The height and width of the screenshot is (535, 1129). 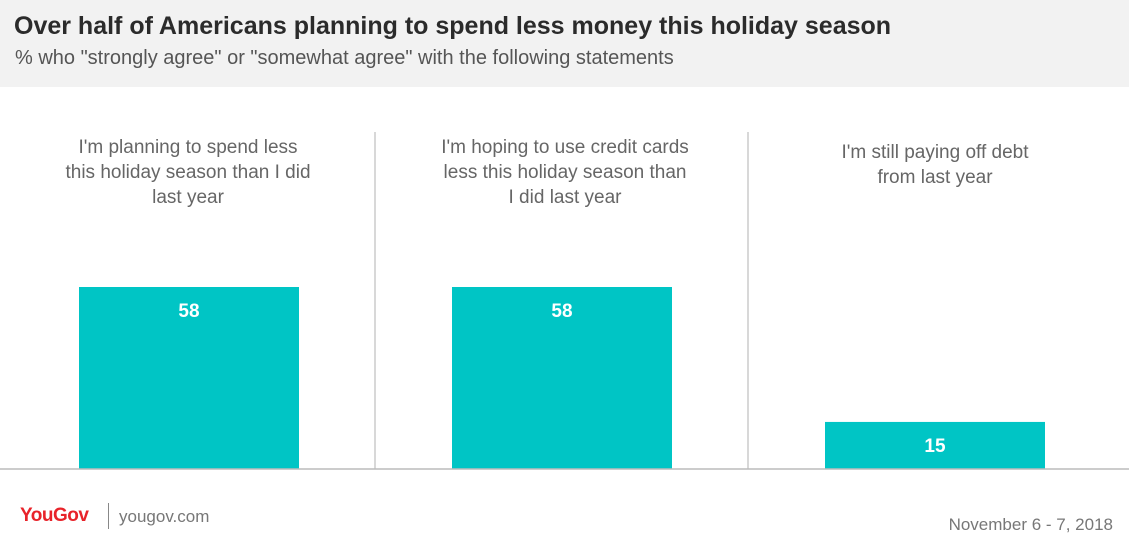 What do you see at coordinates (54, 515) in the screenshot?
I see `yougov-logo: YouGov` at bounding box center [54, 515].